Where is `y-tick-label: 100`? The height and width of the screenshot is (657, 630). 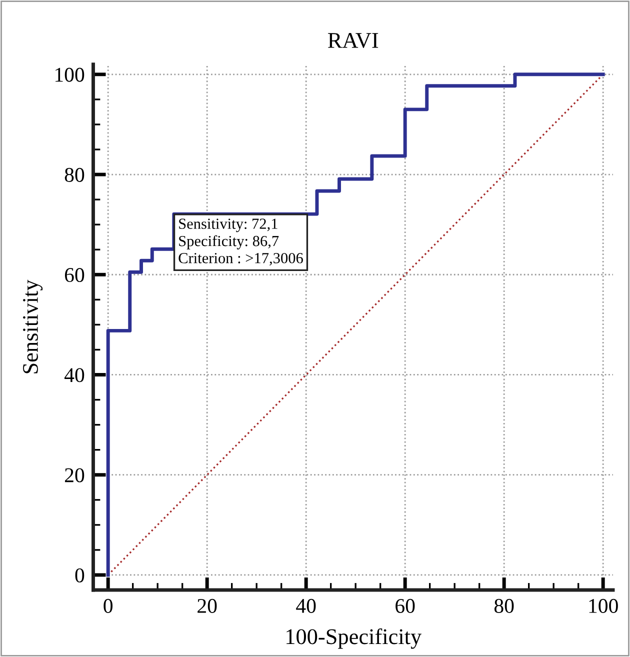
y-tick-label: 100 is located at coordinates (69, 75).